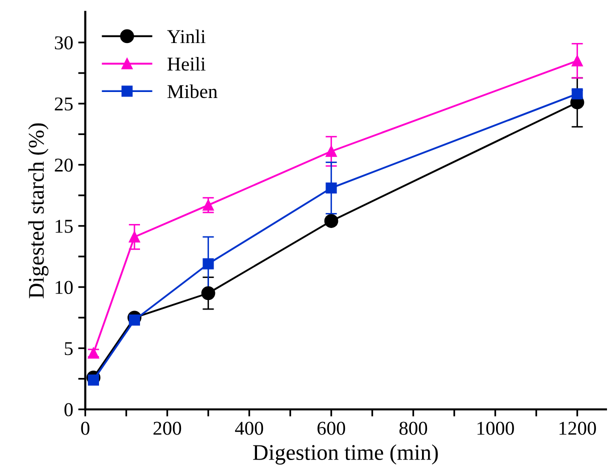  Describe the element at coordinates (192, 91) in the screenshot. I see `legend-label: Miben` at that location.